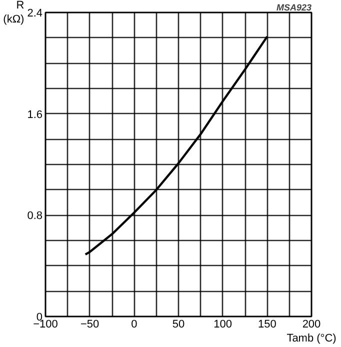 Image resolution: width=341 pixels, height=347 pixels. Describe the element at coordinates (35, 216) in the screenshot. I see `y-tick-label: 0.8` at that location.